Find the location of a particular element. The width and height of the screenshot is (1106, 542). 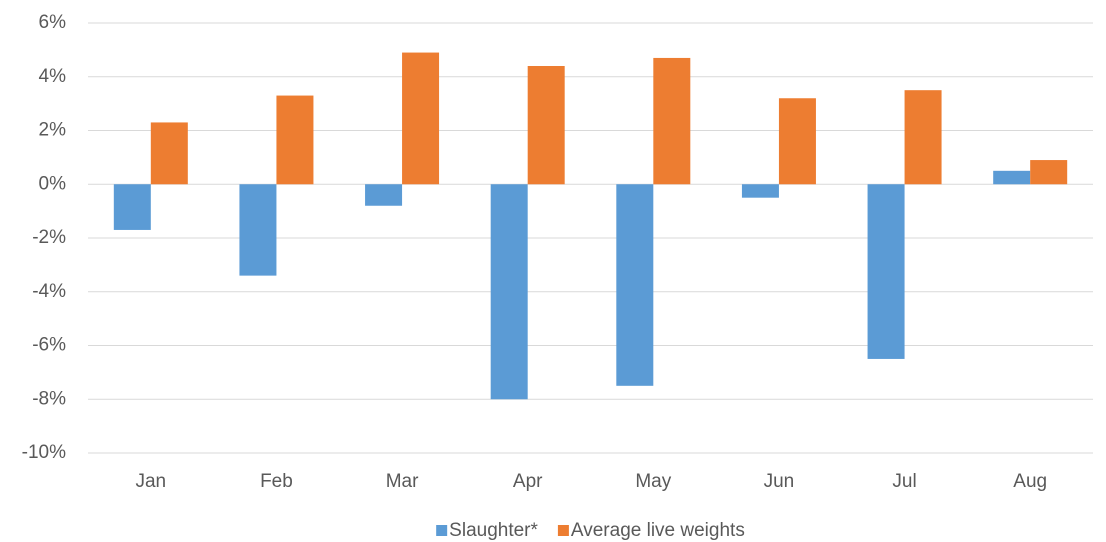

legend-label: Average live weights is located at coordinates (658, 530).